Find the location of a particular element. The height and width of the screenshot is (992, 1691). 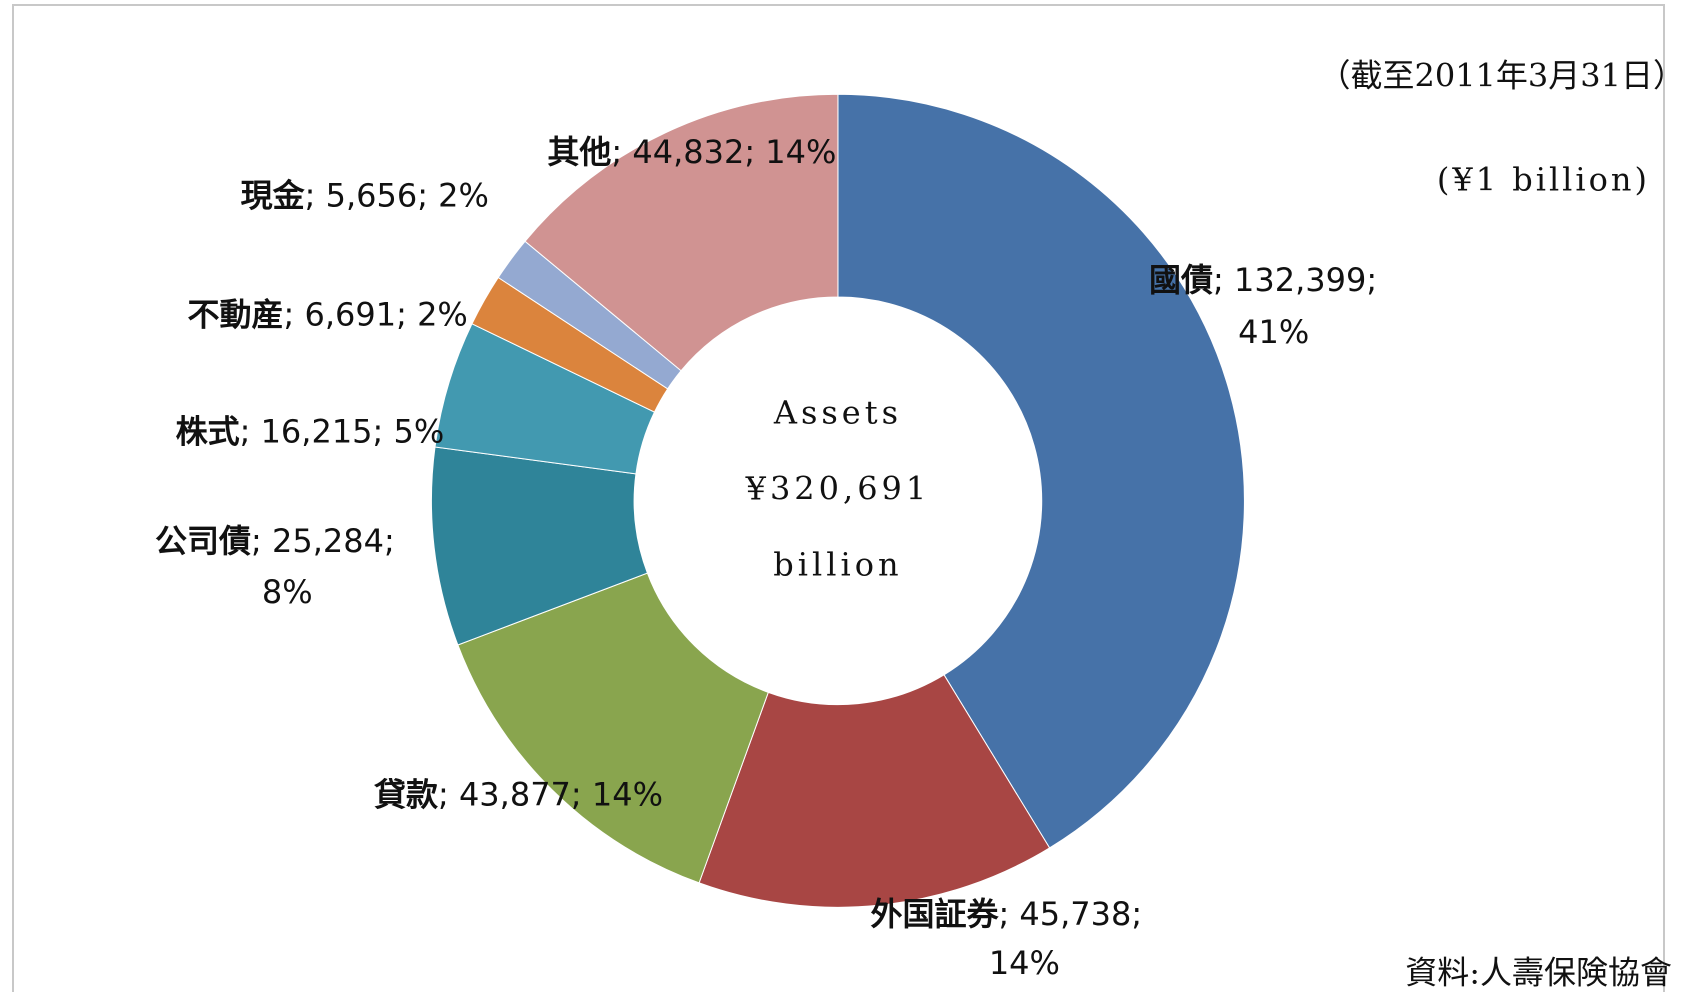

data-label: 株式; 16,215; 5% is located at coordinates (310, 432).